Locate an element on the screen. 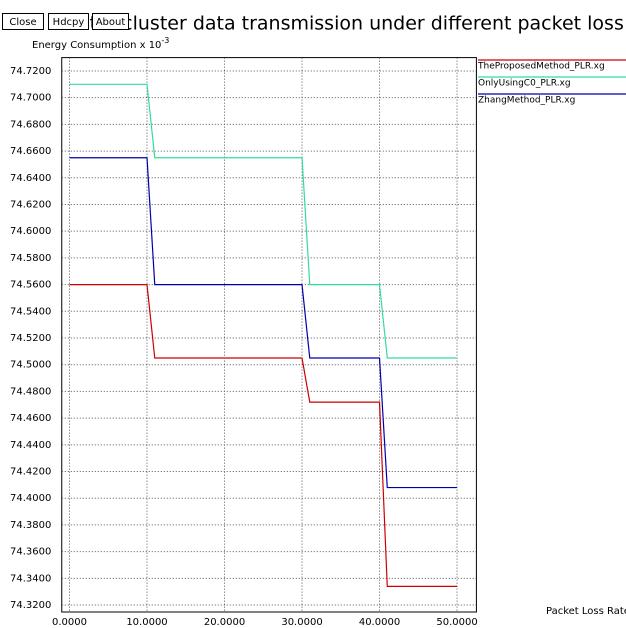  x-tick-label: 40.0000 is located at coordinates (379, 622).